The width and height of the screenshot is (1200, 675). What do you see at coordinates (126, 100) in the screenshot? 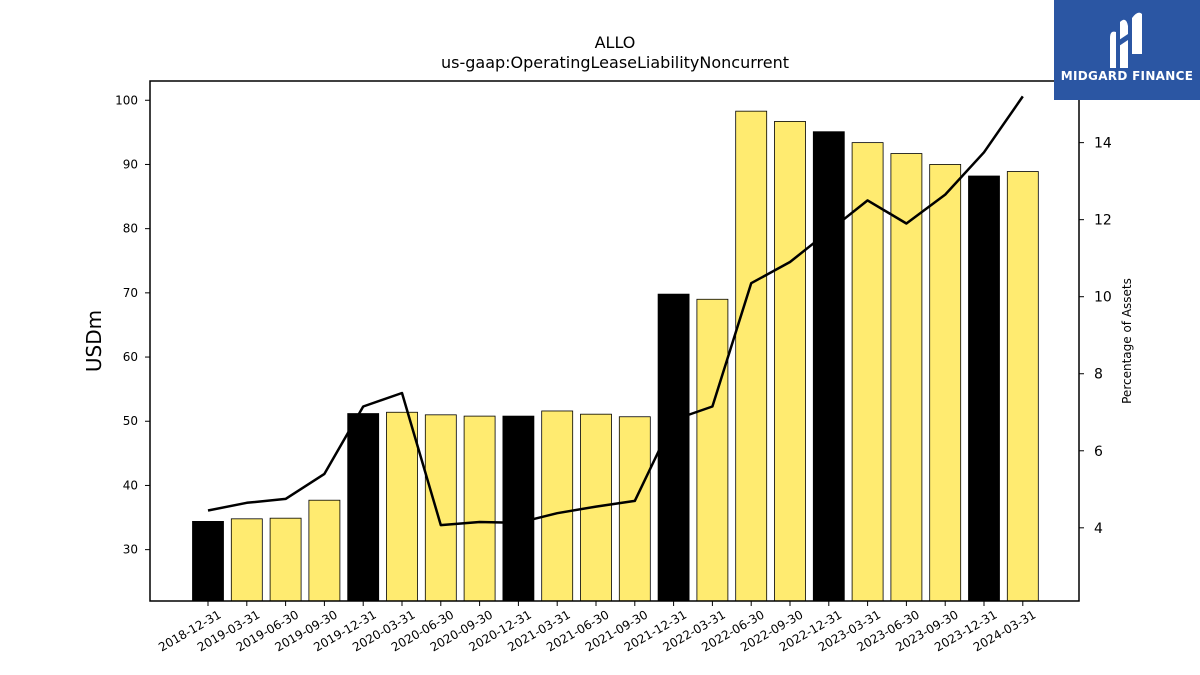
I see `y-tick-label-100: 100` at bounding box center [126, 100].